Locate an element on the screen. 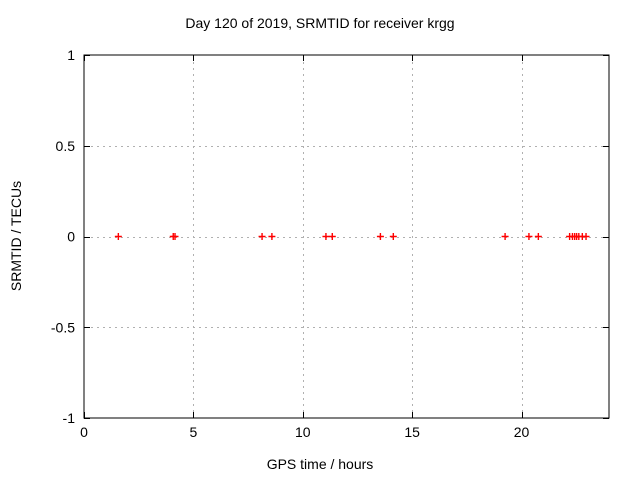 The width and height of the screenshot is (640, 480). x-tick-label: 10 is located at coordinates (303, 432).